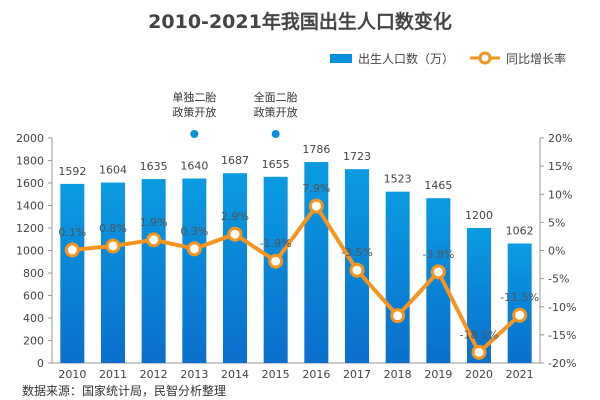 The height and width of the screenshot is (400, 600). What do you see at coordinates (479, 334) in the screenshot?
I see `growth-rate-label: -18.1%` at bounding box center [479, 334].